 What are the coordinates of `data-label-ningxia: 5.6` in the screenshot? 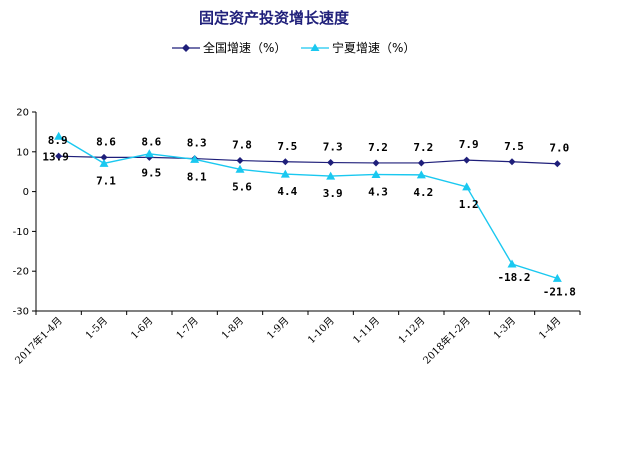 It's located at (242, 186).